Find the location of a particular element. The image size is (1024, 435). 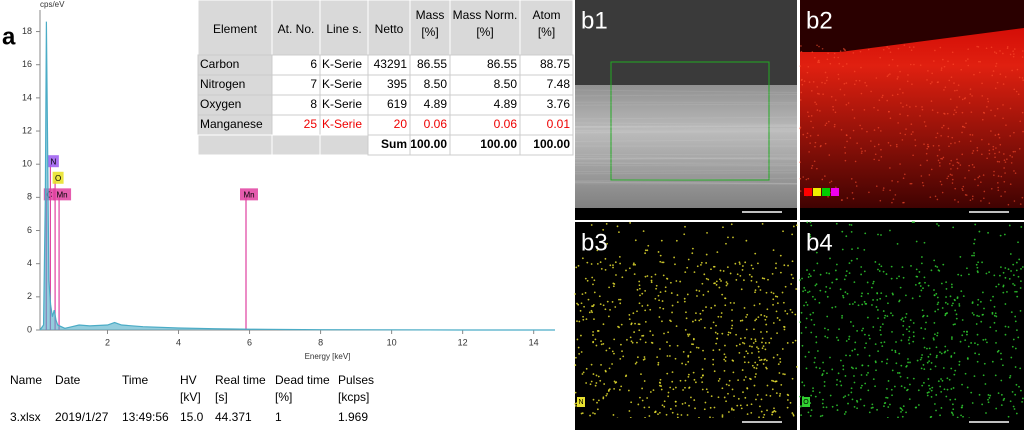

x-tick-label: 4 is located at coordinates (178, 342).